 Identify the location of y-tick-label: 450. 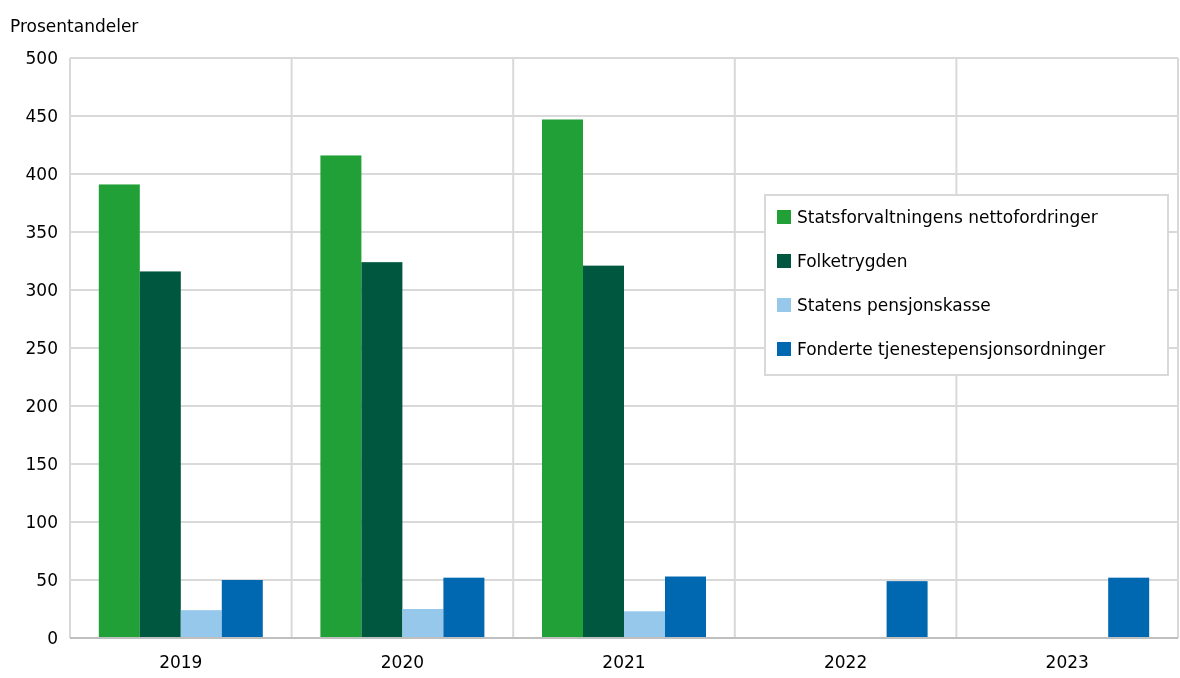
(41, 115).